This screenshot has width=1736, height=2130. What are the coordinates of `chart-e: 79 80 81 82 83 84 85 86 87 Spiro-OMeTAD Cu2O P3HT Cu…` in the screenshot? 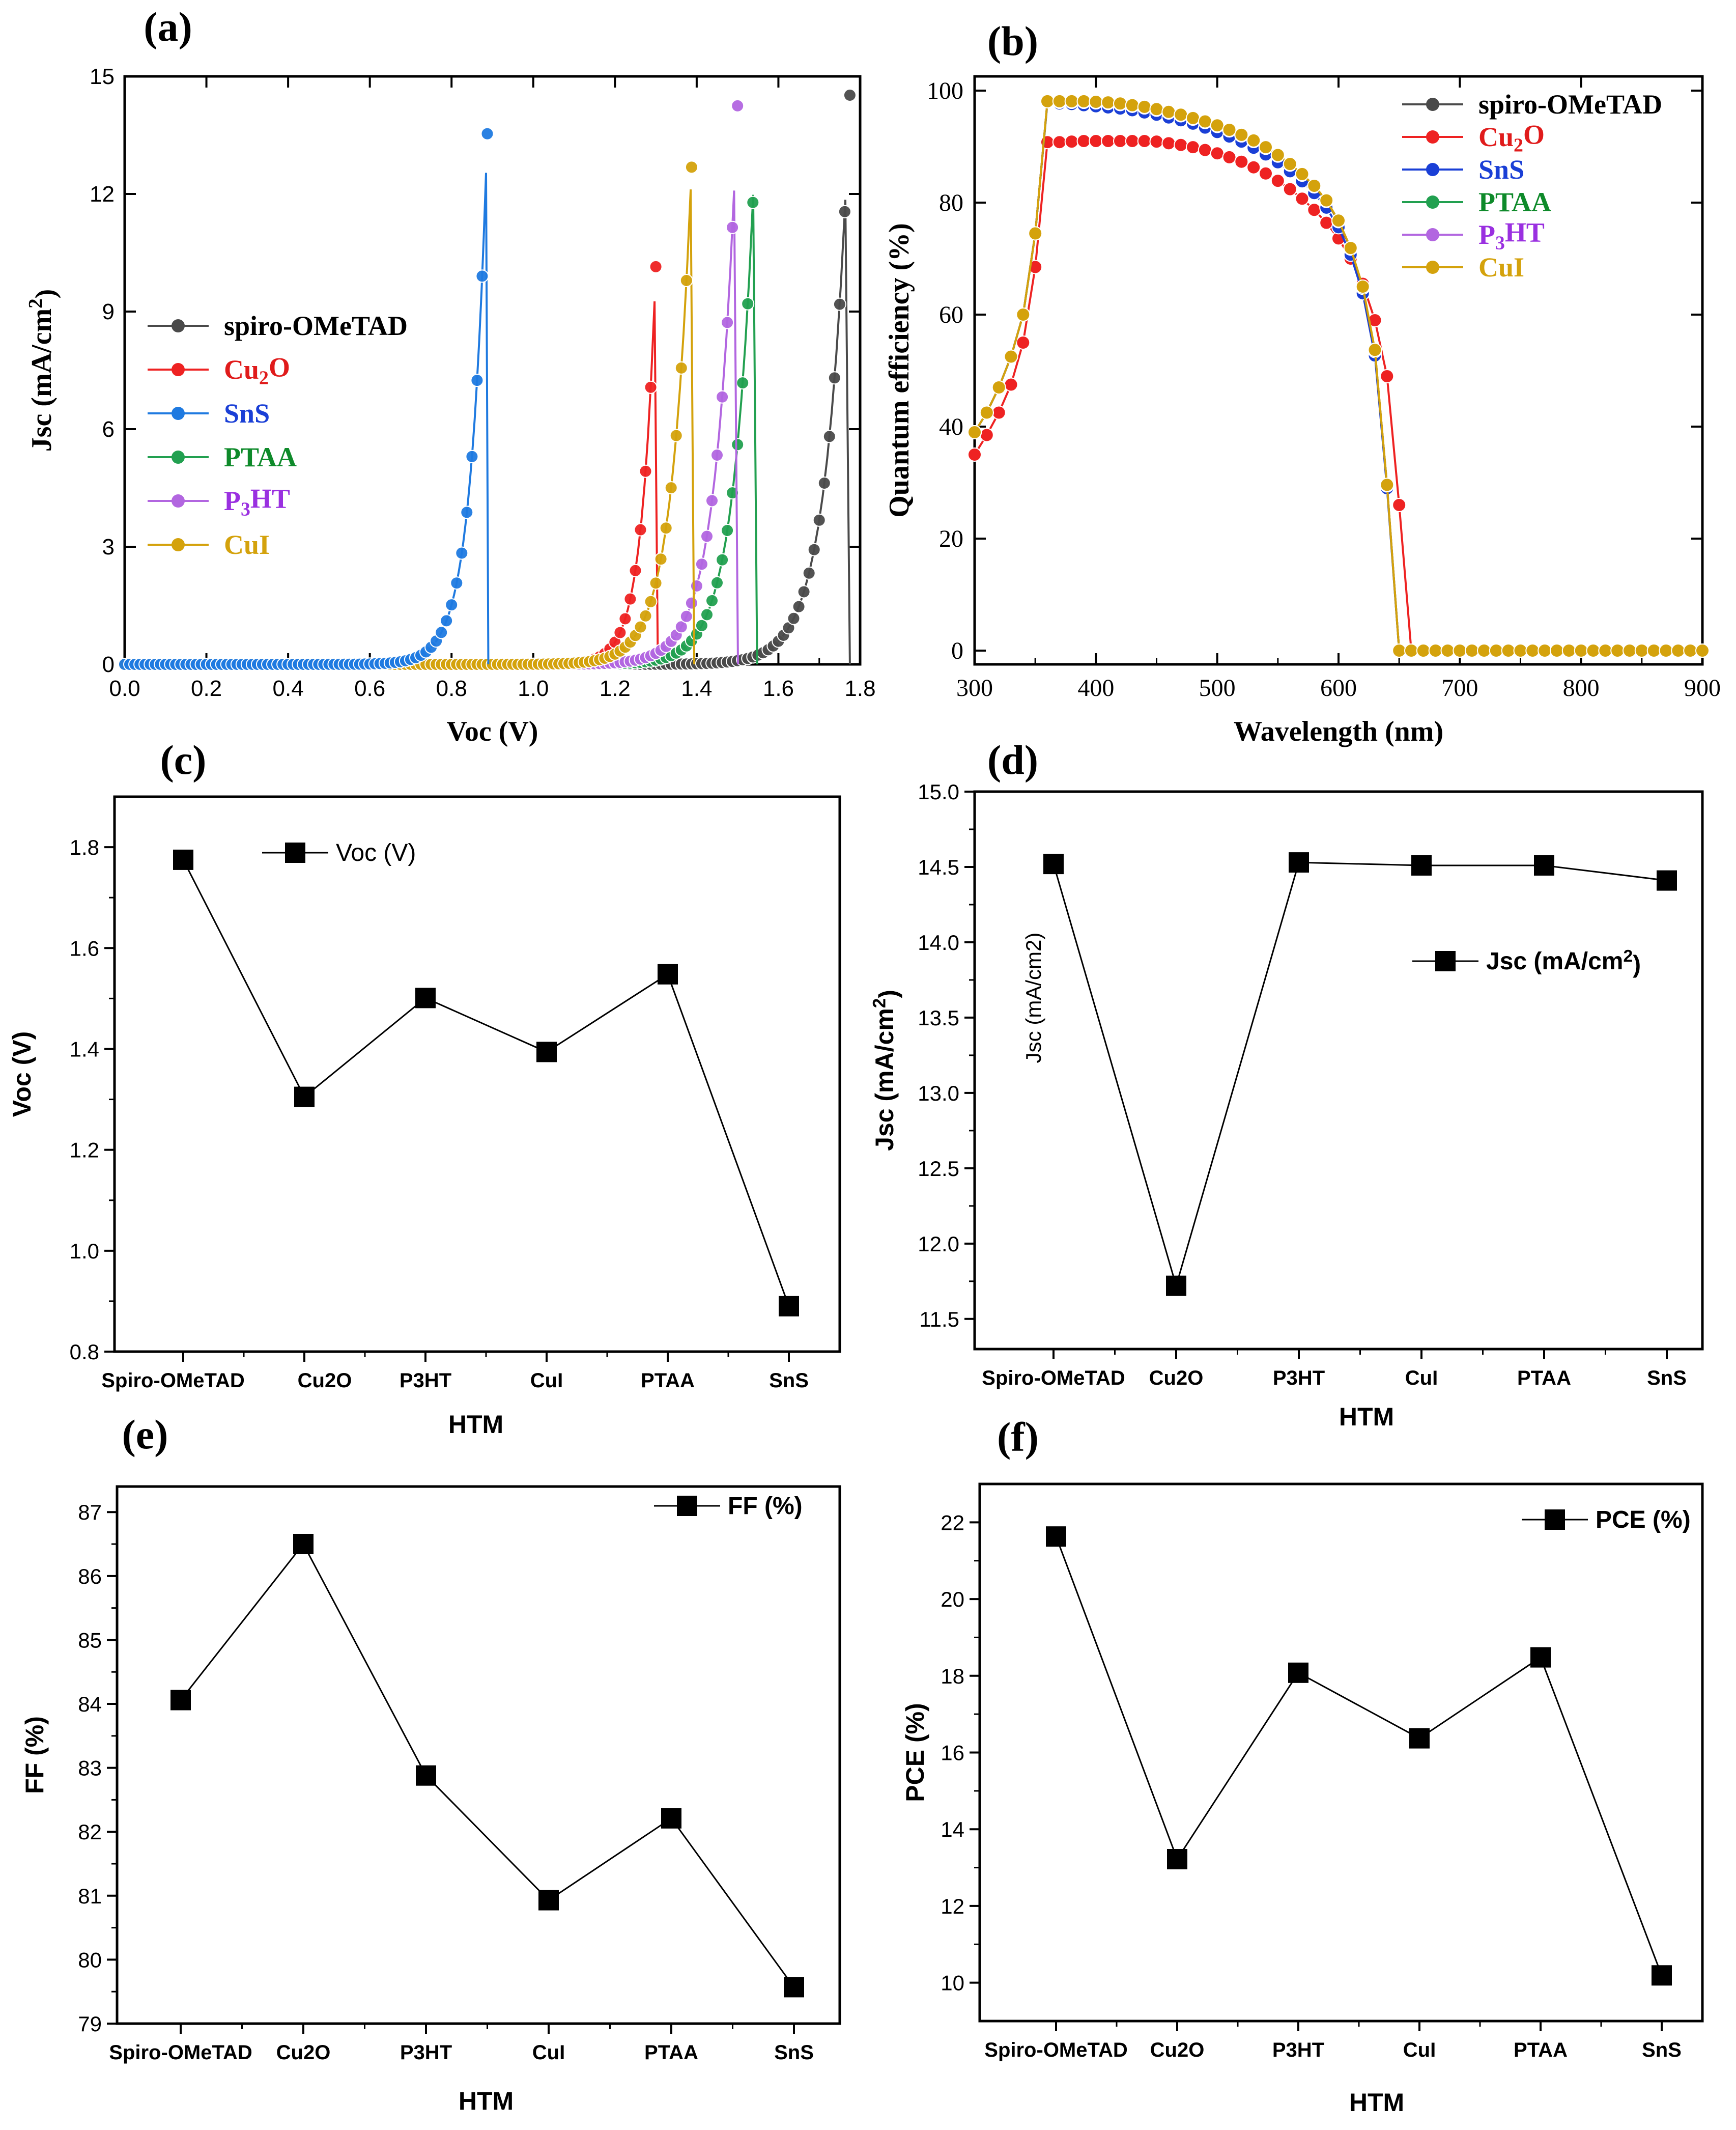 It's located at (431, 1800).